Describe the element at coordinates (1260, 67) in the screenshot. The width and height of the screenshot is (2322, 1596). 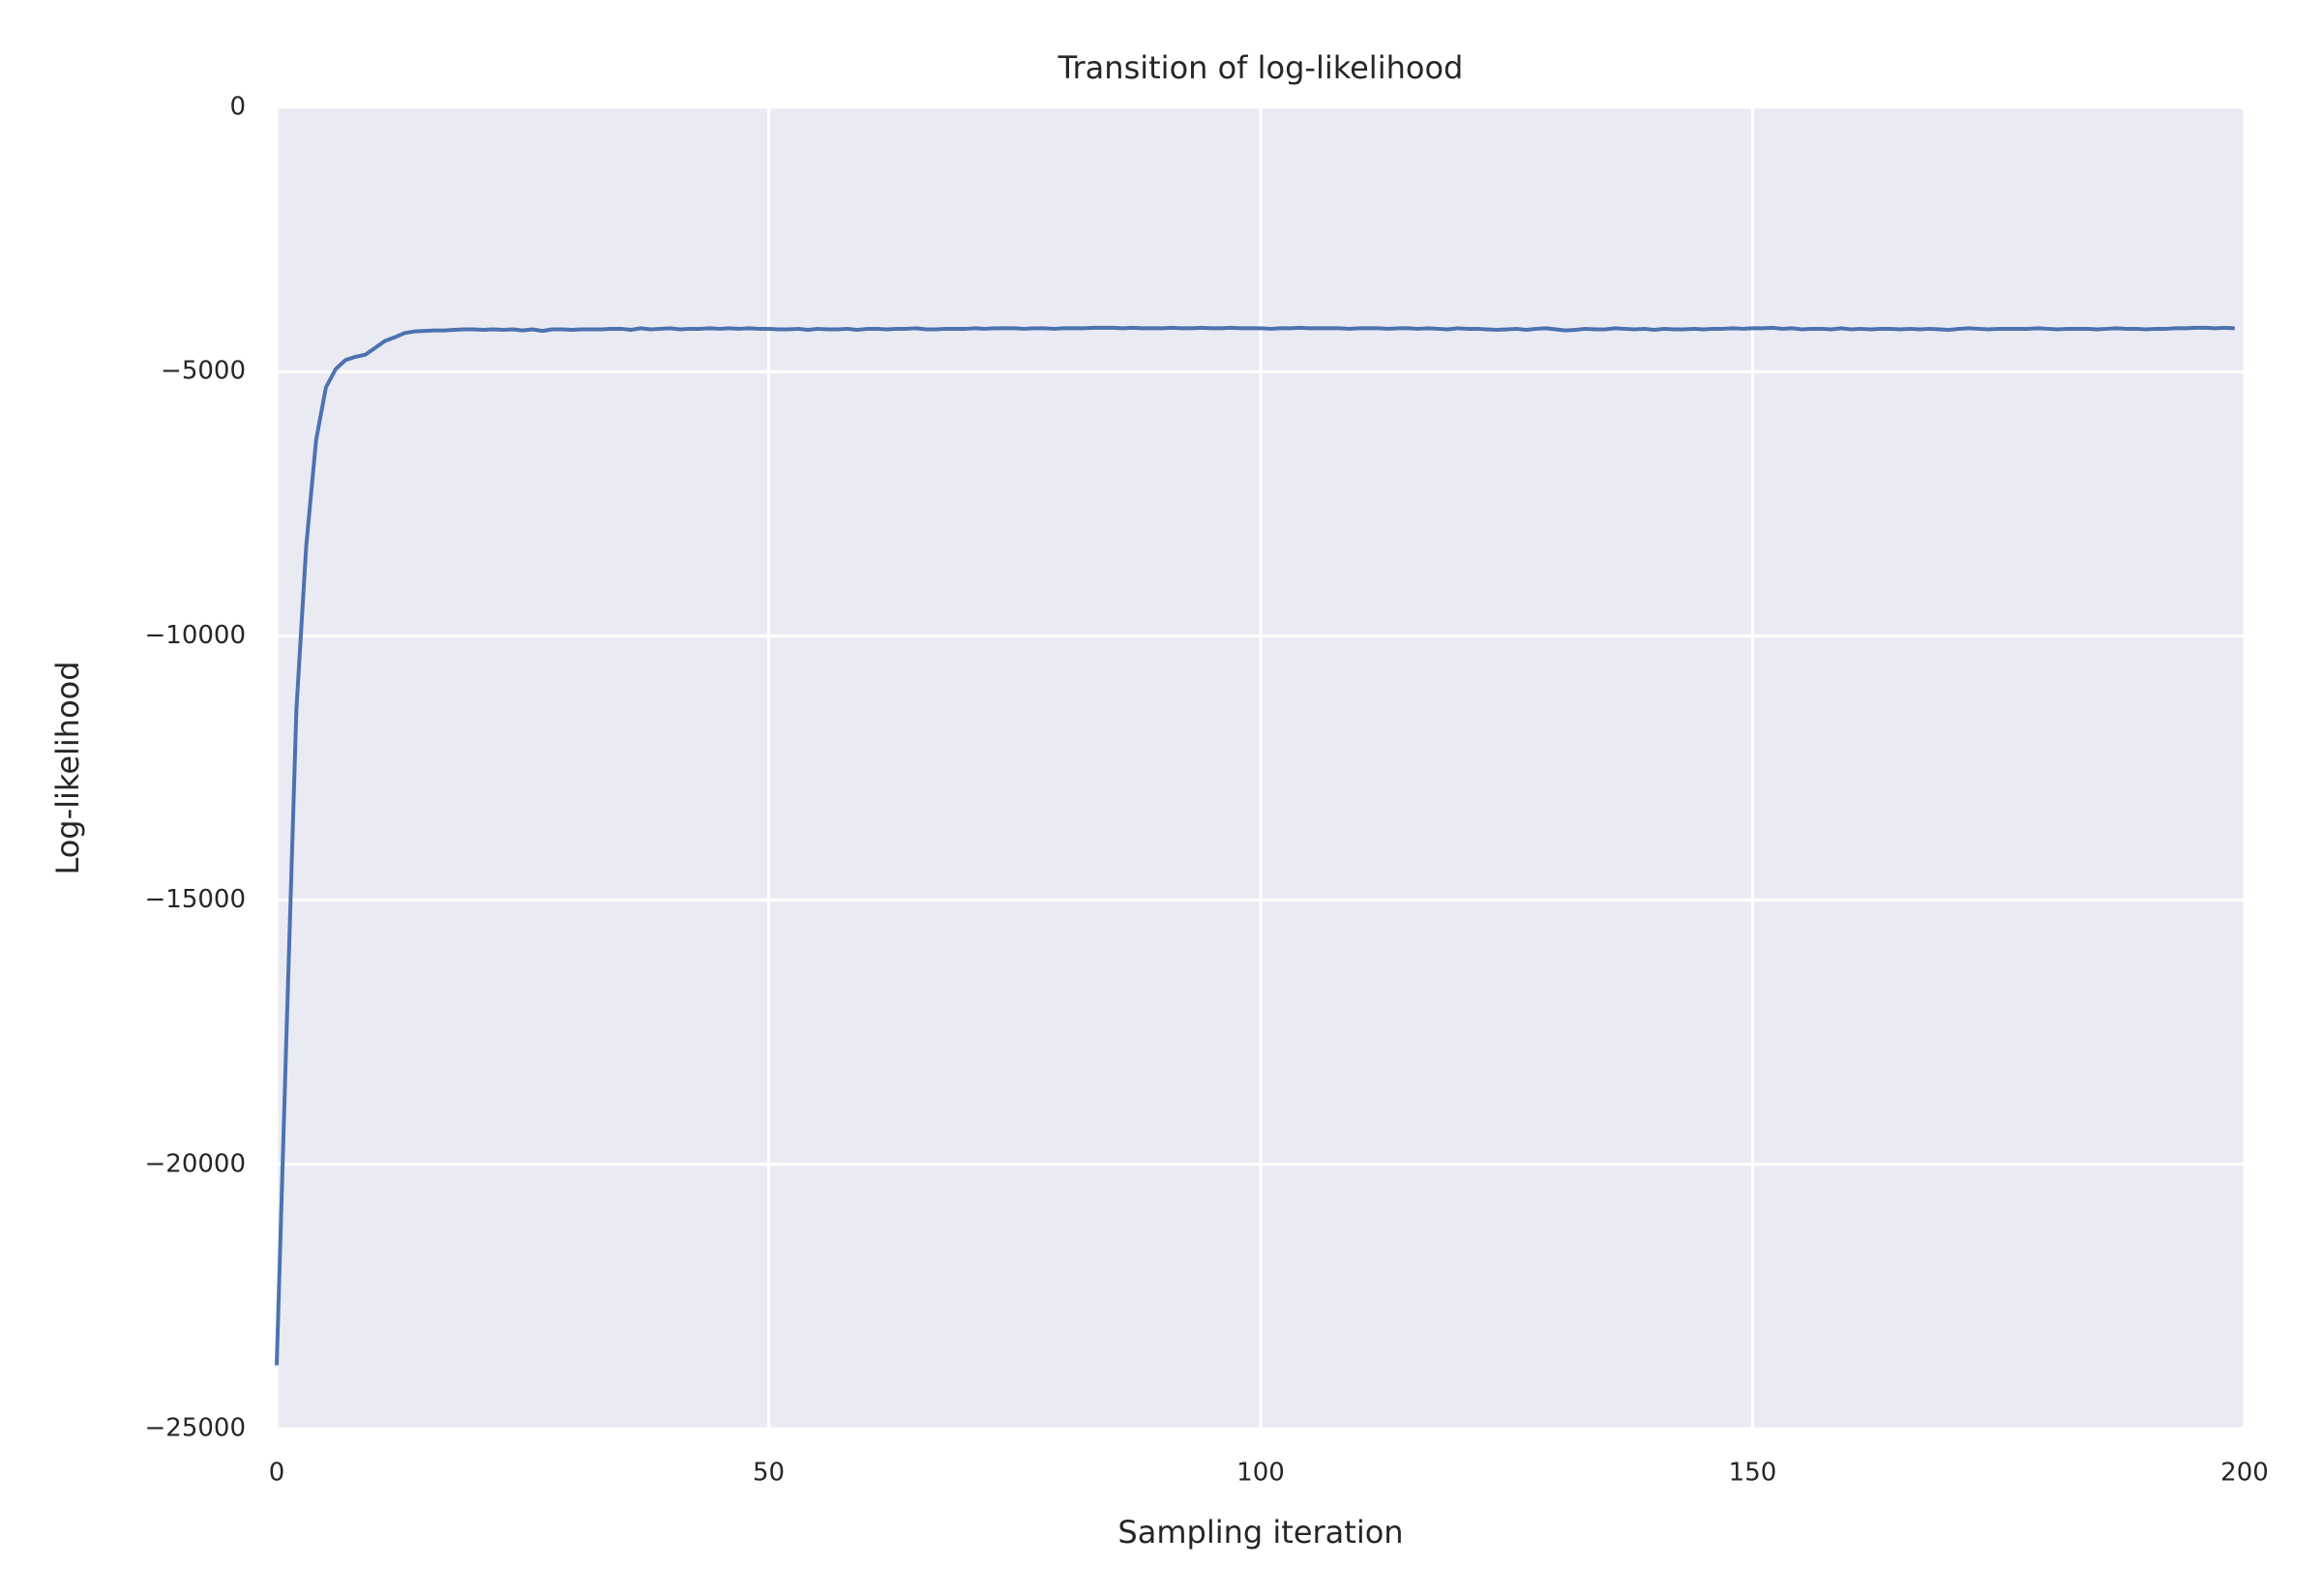
I see `chart-title: Transition of log-likelihood` at that location.